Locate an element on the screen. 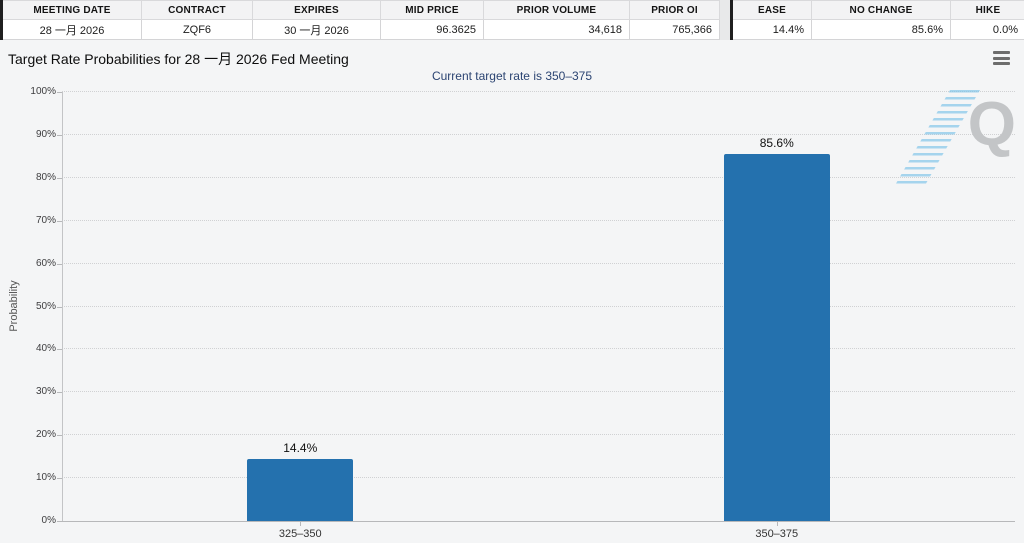 The width and height of the screenshot is (1024, 543). bar-value-label: 85.6% is located at coordinates (776, 142).